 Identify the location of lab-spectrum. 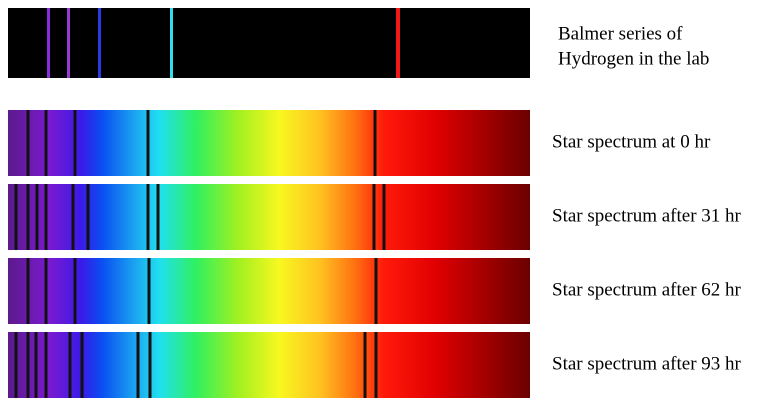
(269, 43).